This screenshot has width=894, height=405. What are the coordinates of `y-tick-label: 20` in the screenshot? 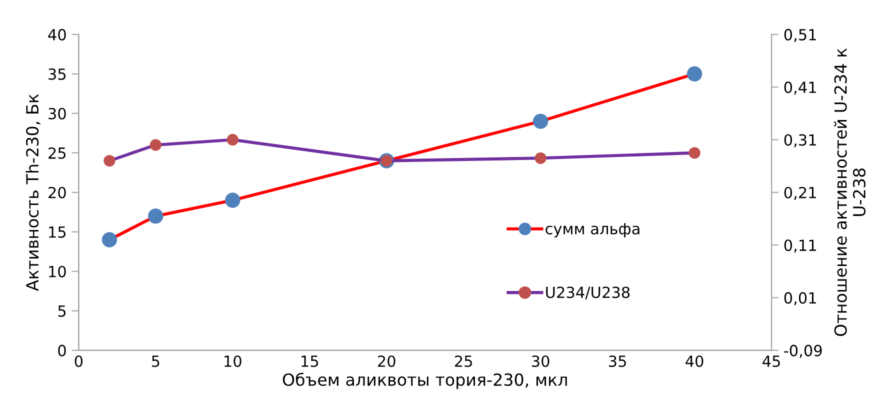 It's located at (57, 192).